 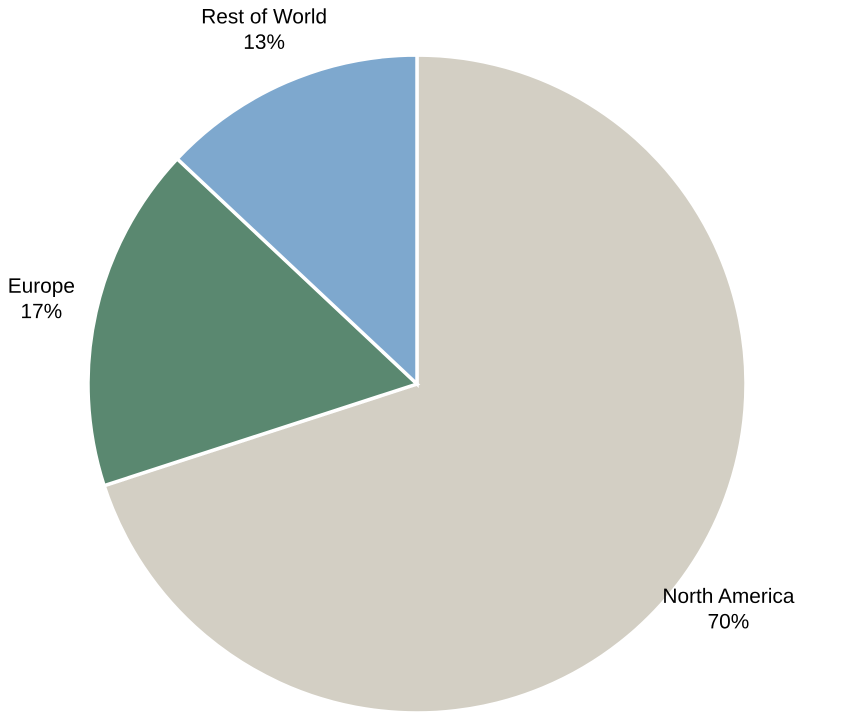 I want to click on slice-label: Europe, so click(x=41, y=288).